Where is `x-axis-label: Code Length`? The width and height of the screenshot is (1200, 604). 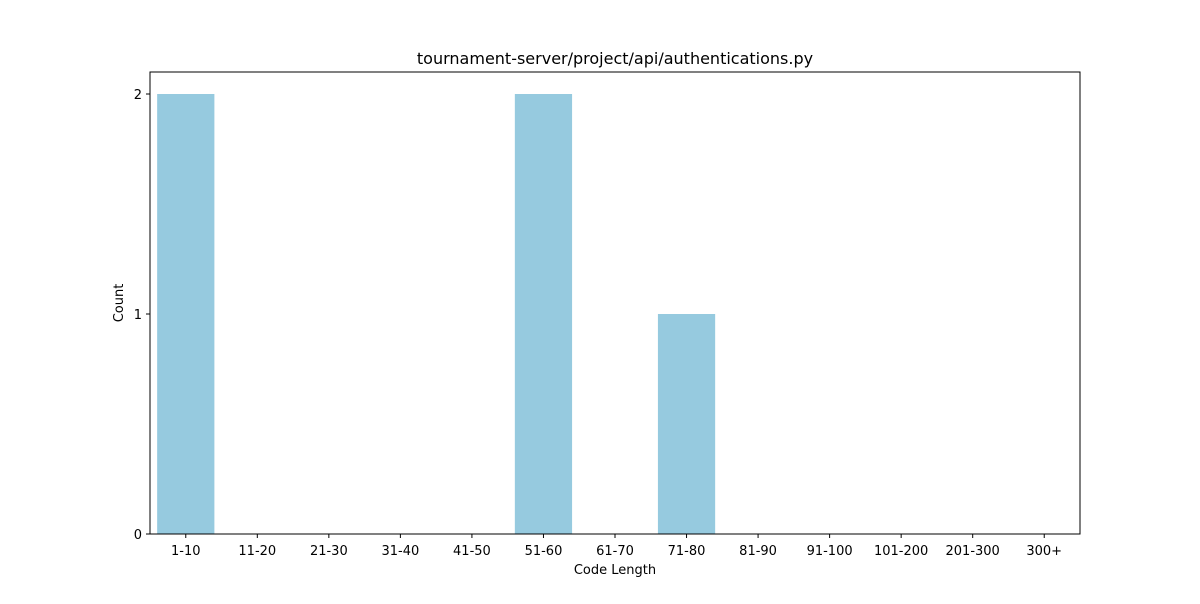
x-axis-label: Code Length is located at coordinates (615, 570).